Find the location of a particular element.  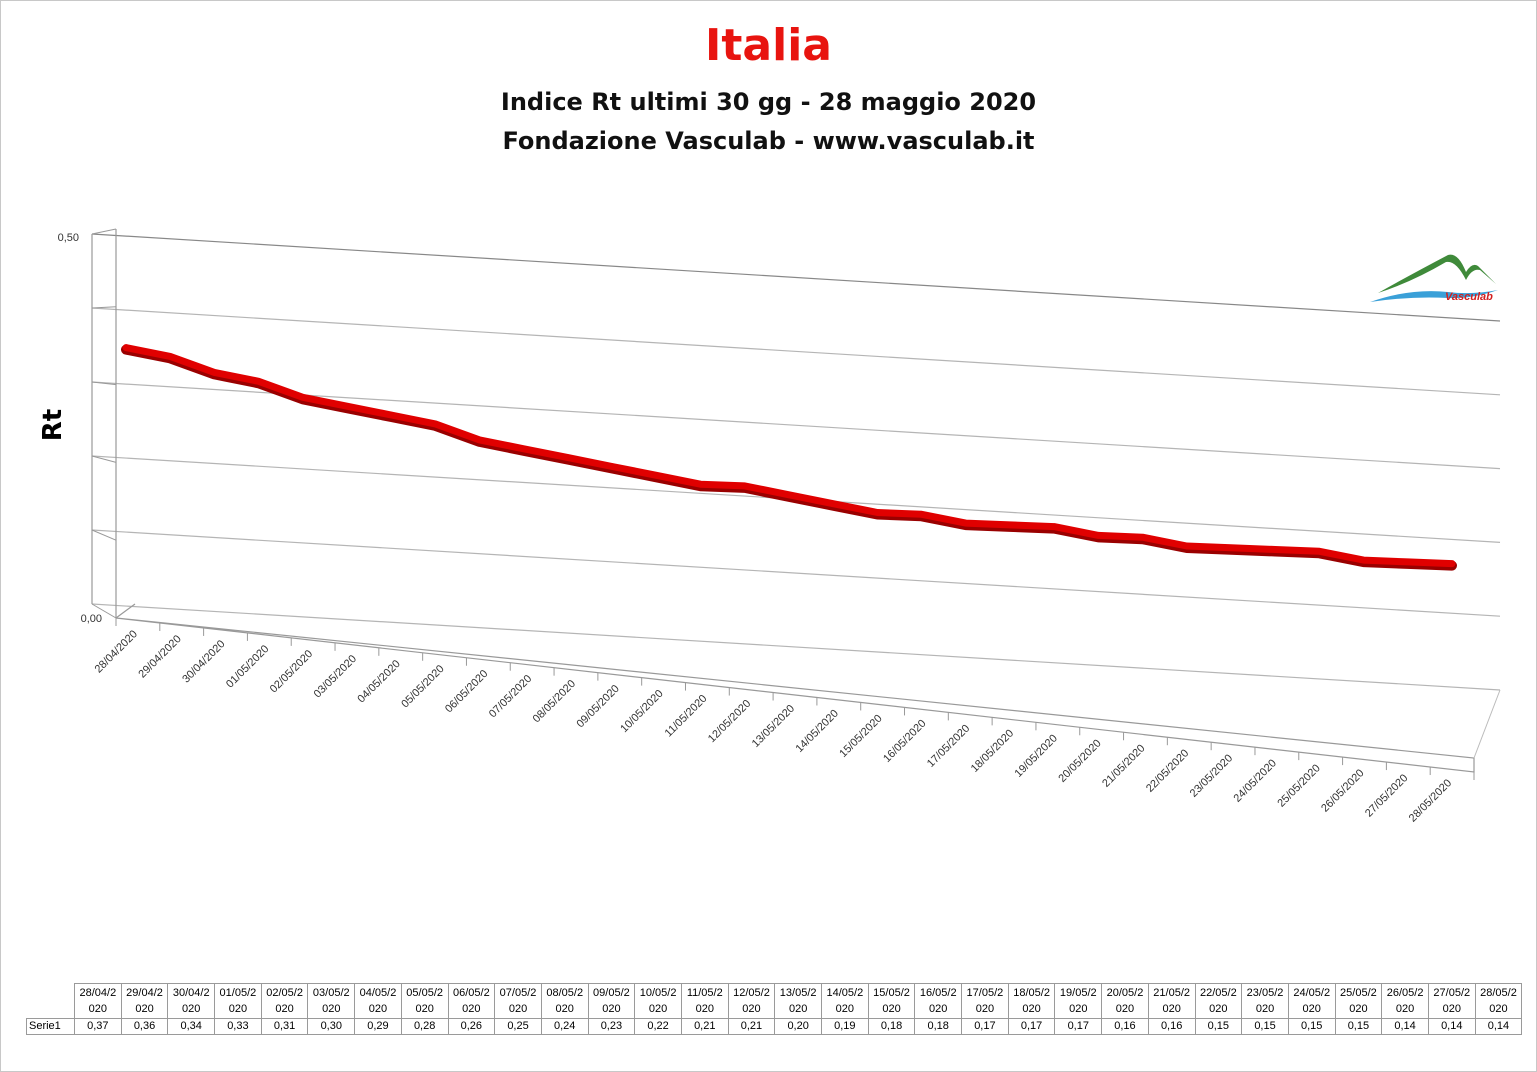

table-header-text: 20/05/2 is located at coordinates (1125, 993).